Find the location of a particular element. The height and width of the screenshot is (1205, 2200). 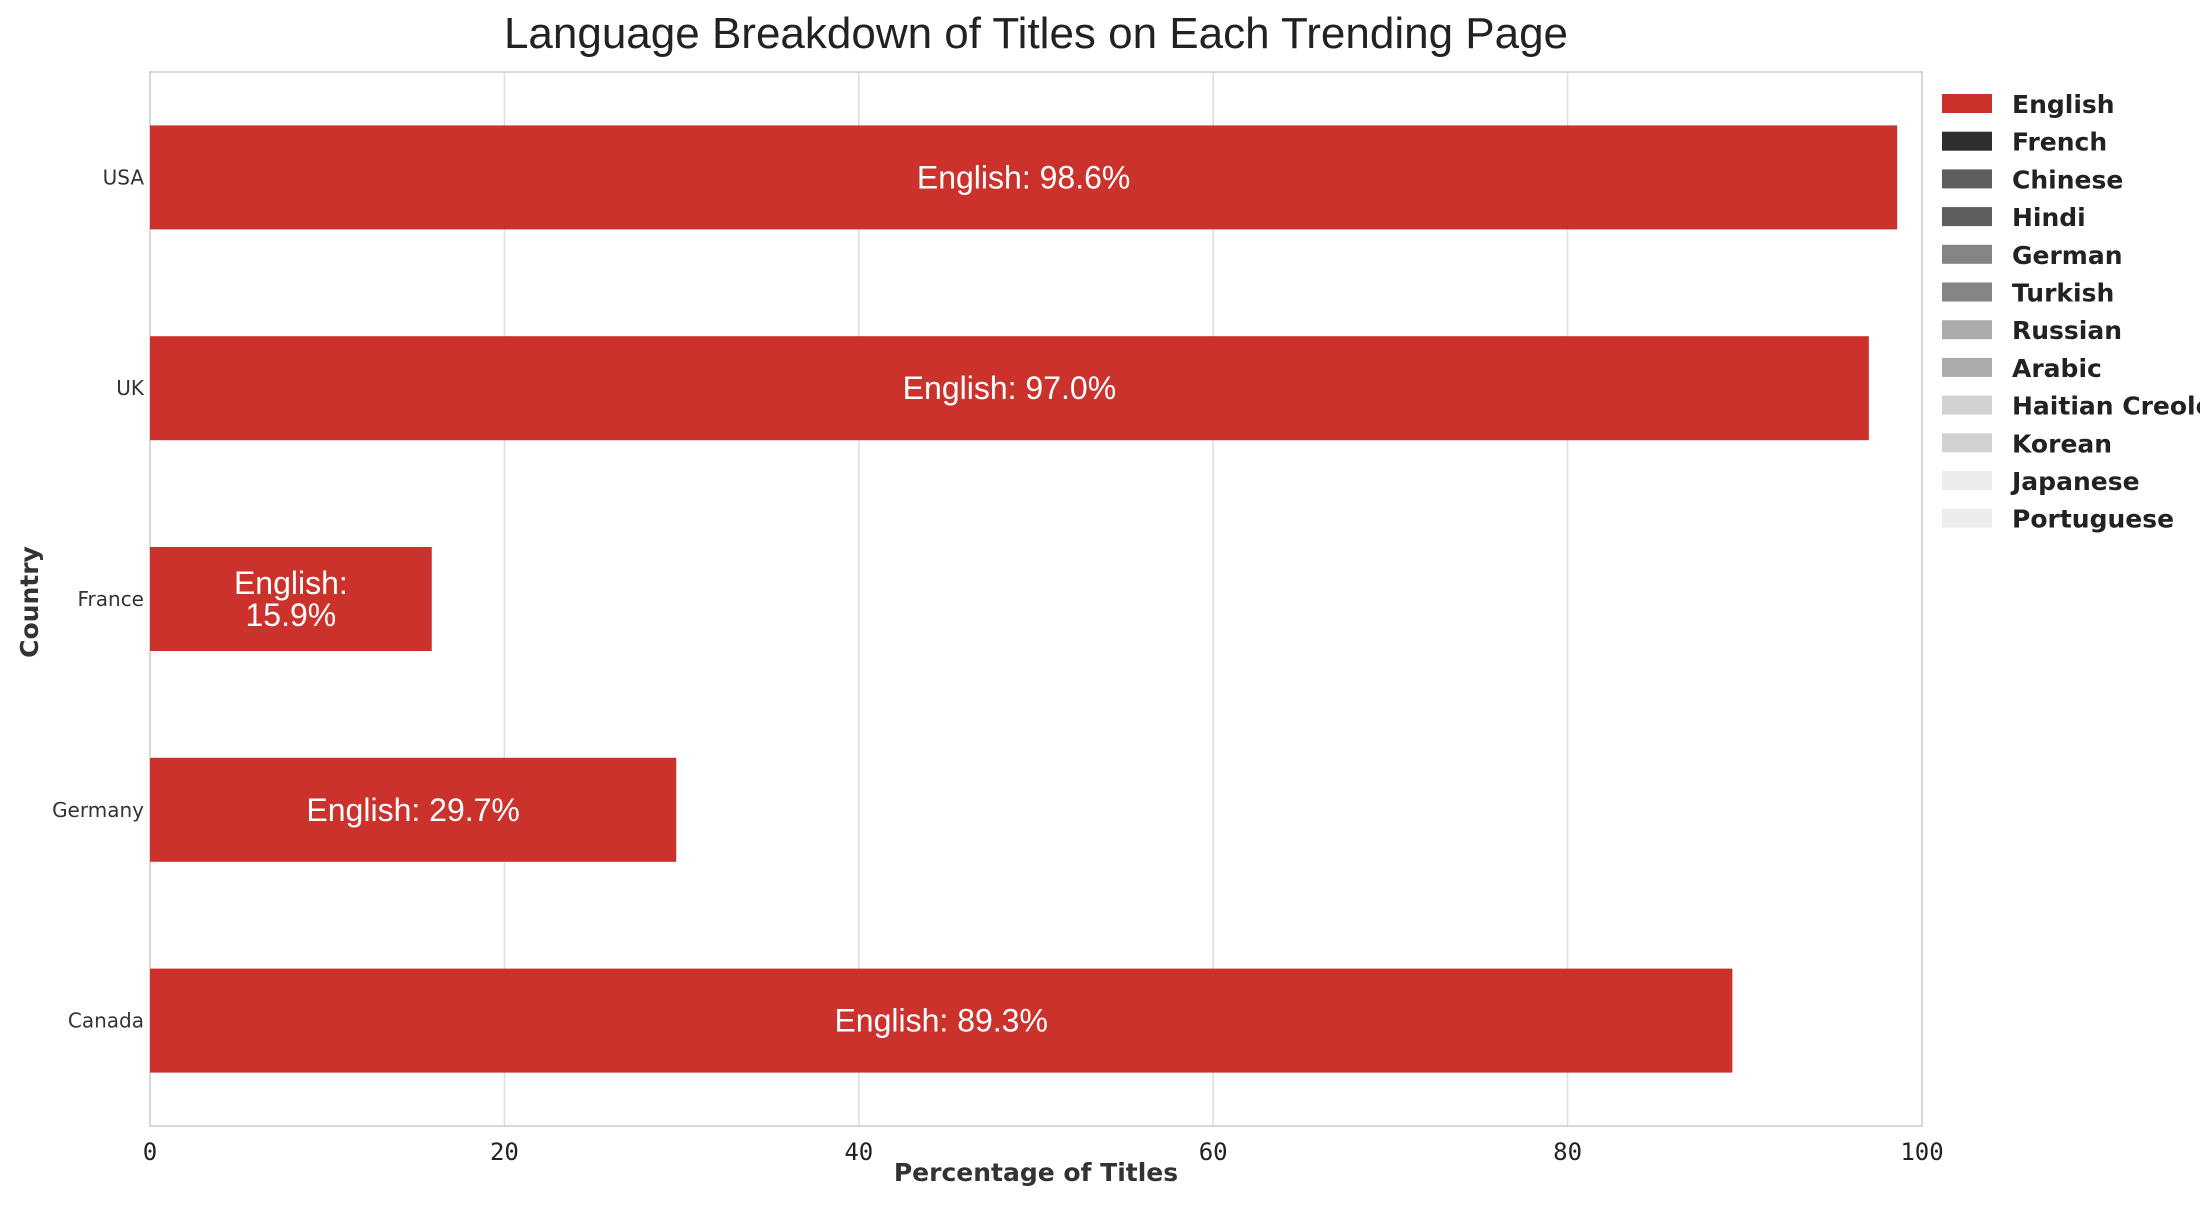

bar-uk-english is located at coordinates (1009, 388).